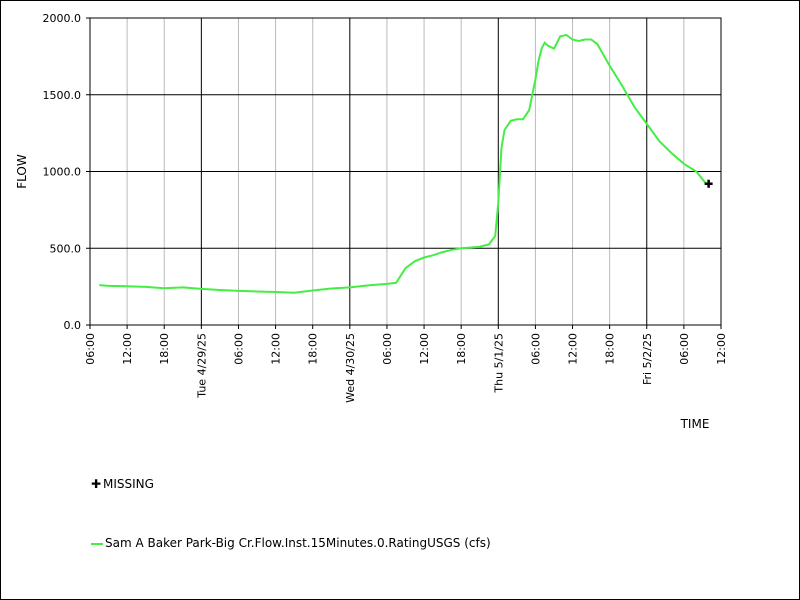 The width and height of the screenshot is (800, 600). Describe the element at coordinates (62, 95) in the screenshot. I see `y-tick-label: 1500.0` at that location.